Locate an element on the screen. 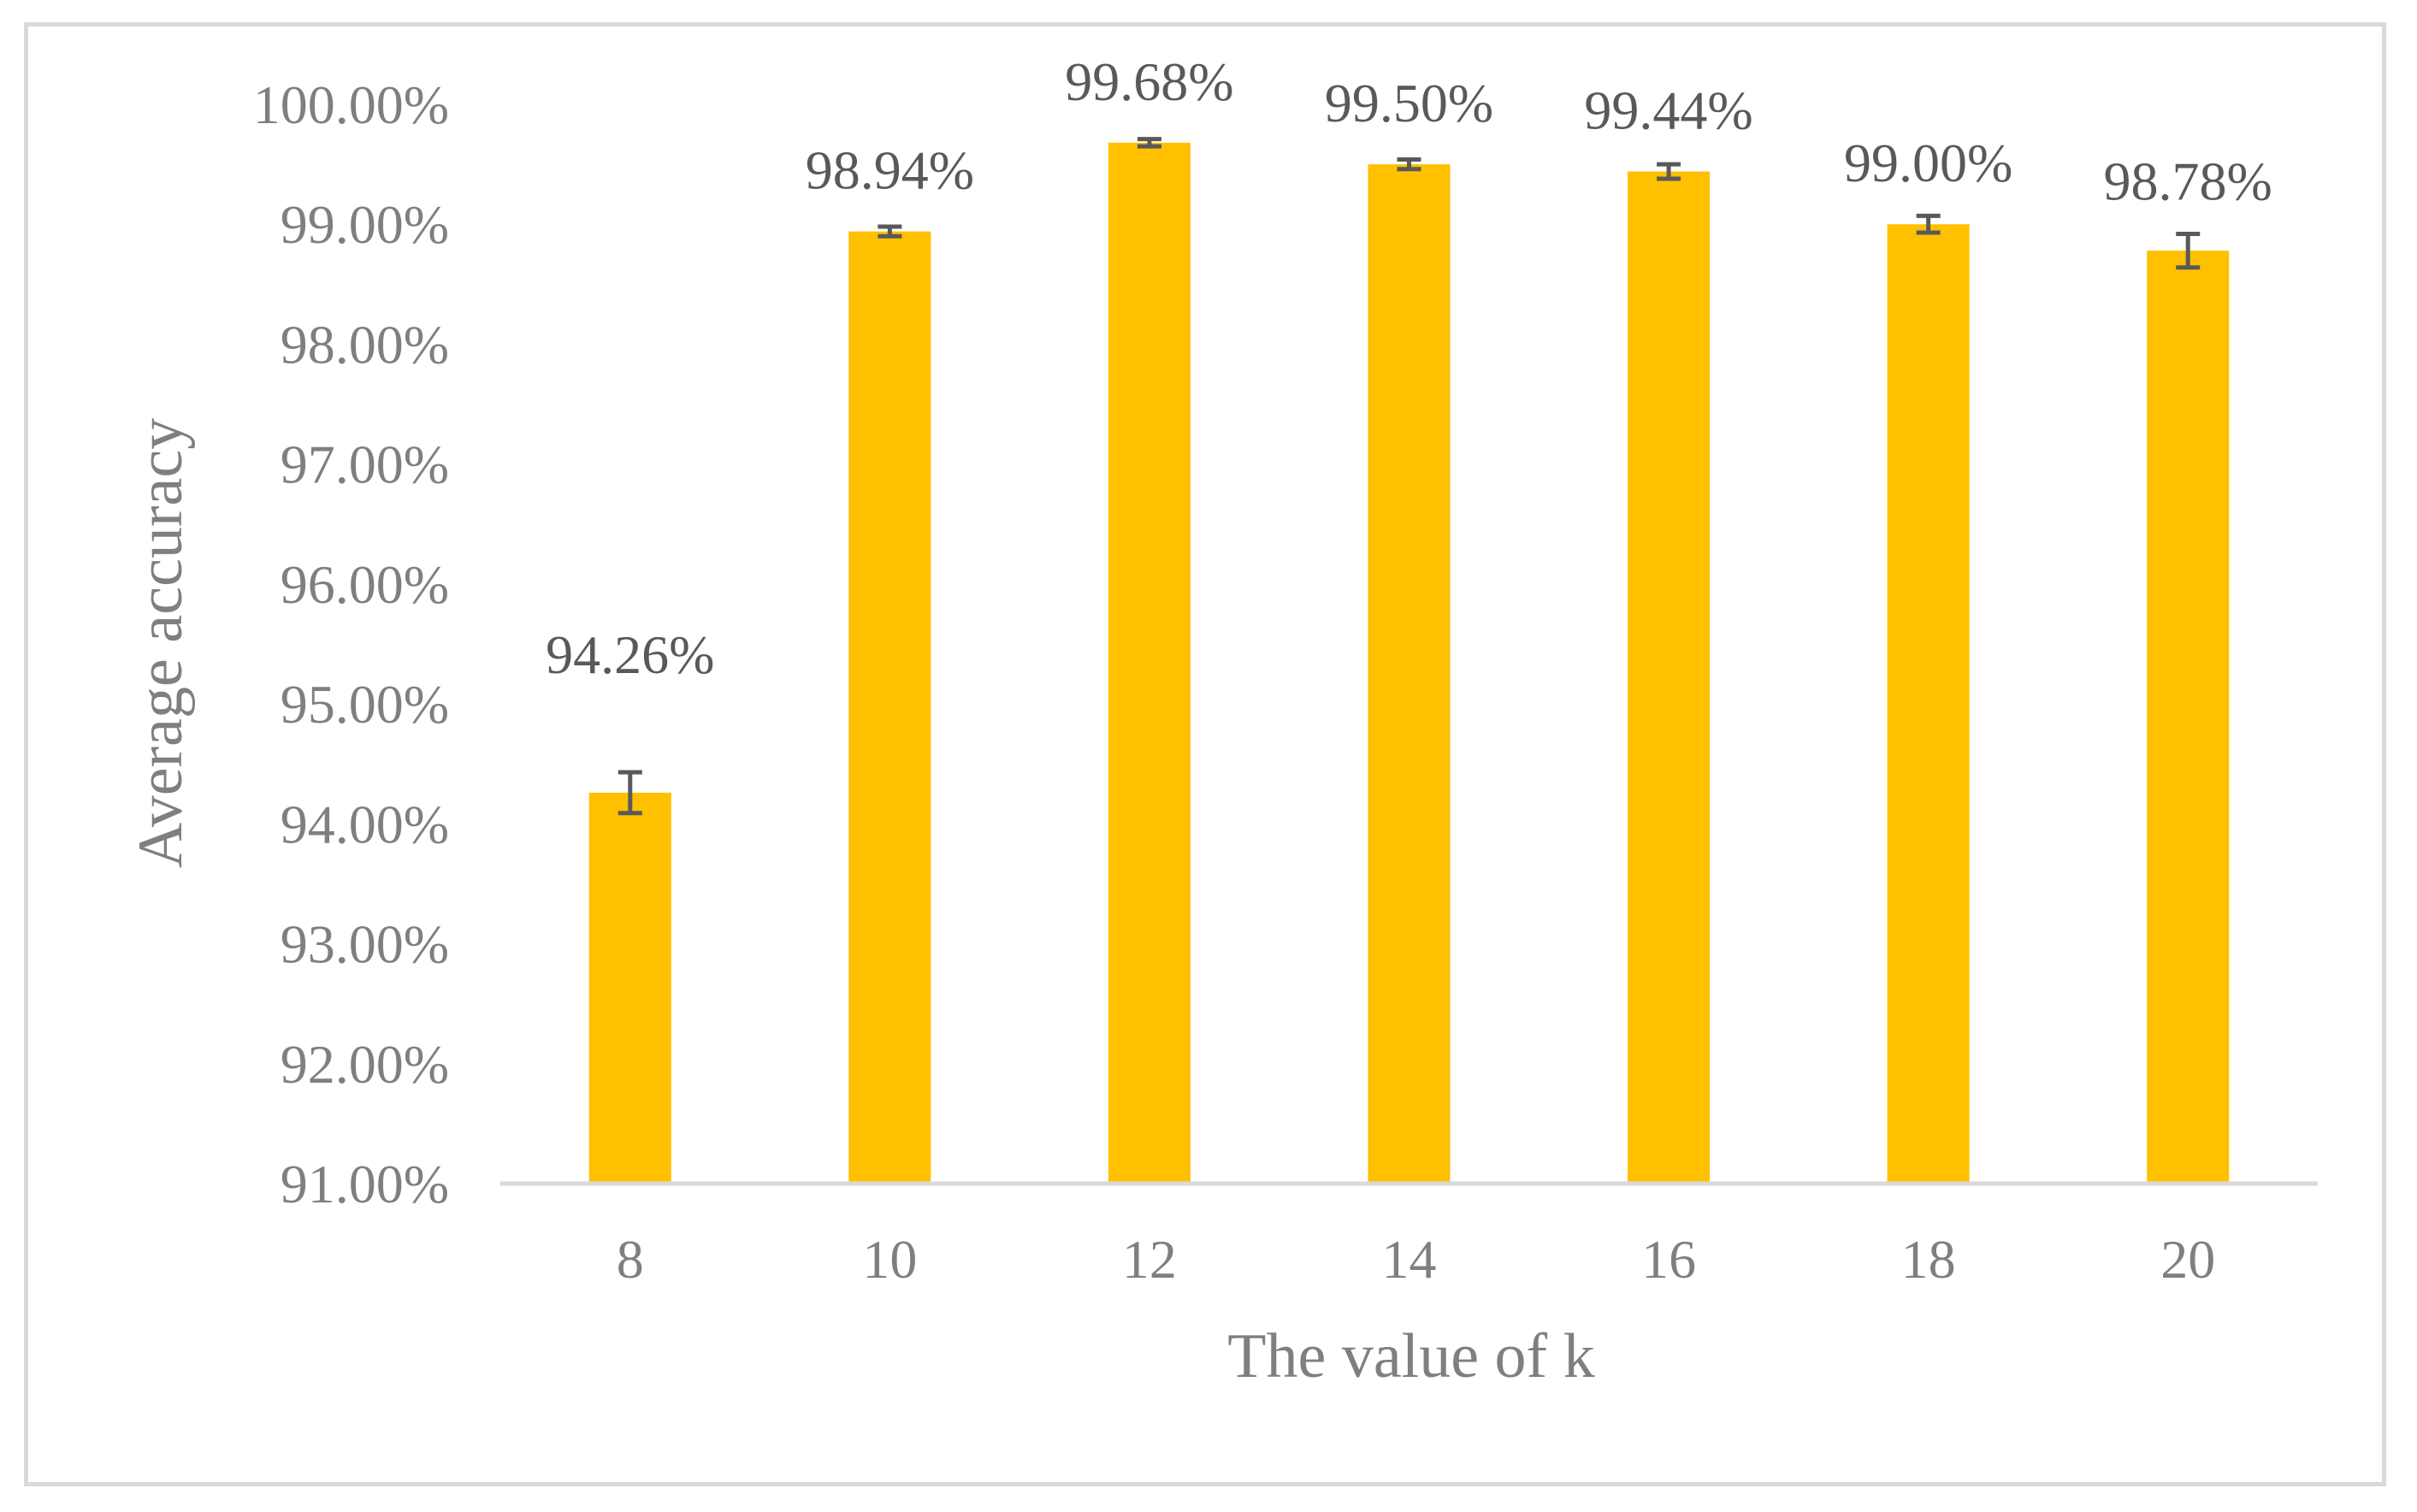  y-tick-label: 93.00% is located at coordinates (365, 944).